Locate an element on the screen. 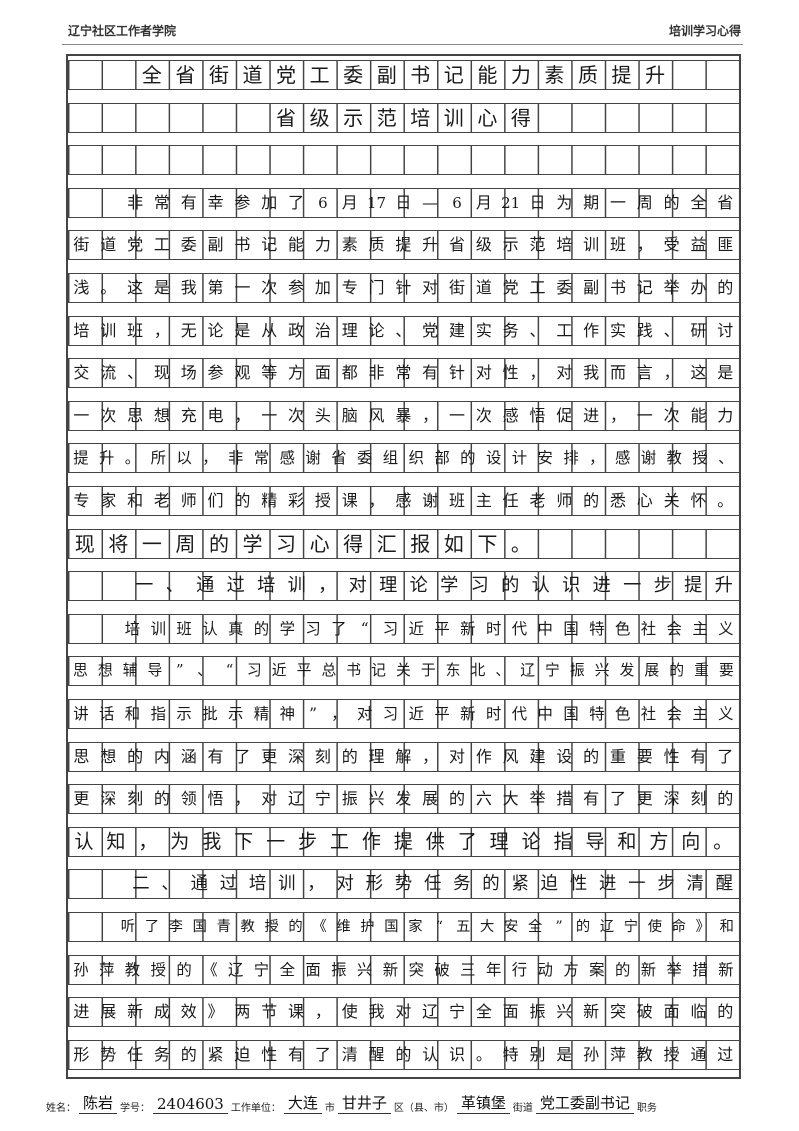  handwritten-char: 方 is located at coordinates (659, 841).